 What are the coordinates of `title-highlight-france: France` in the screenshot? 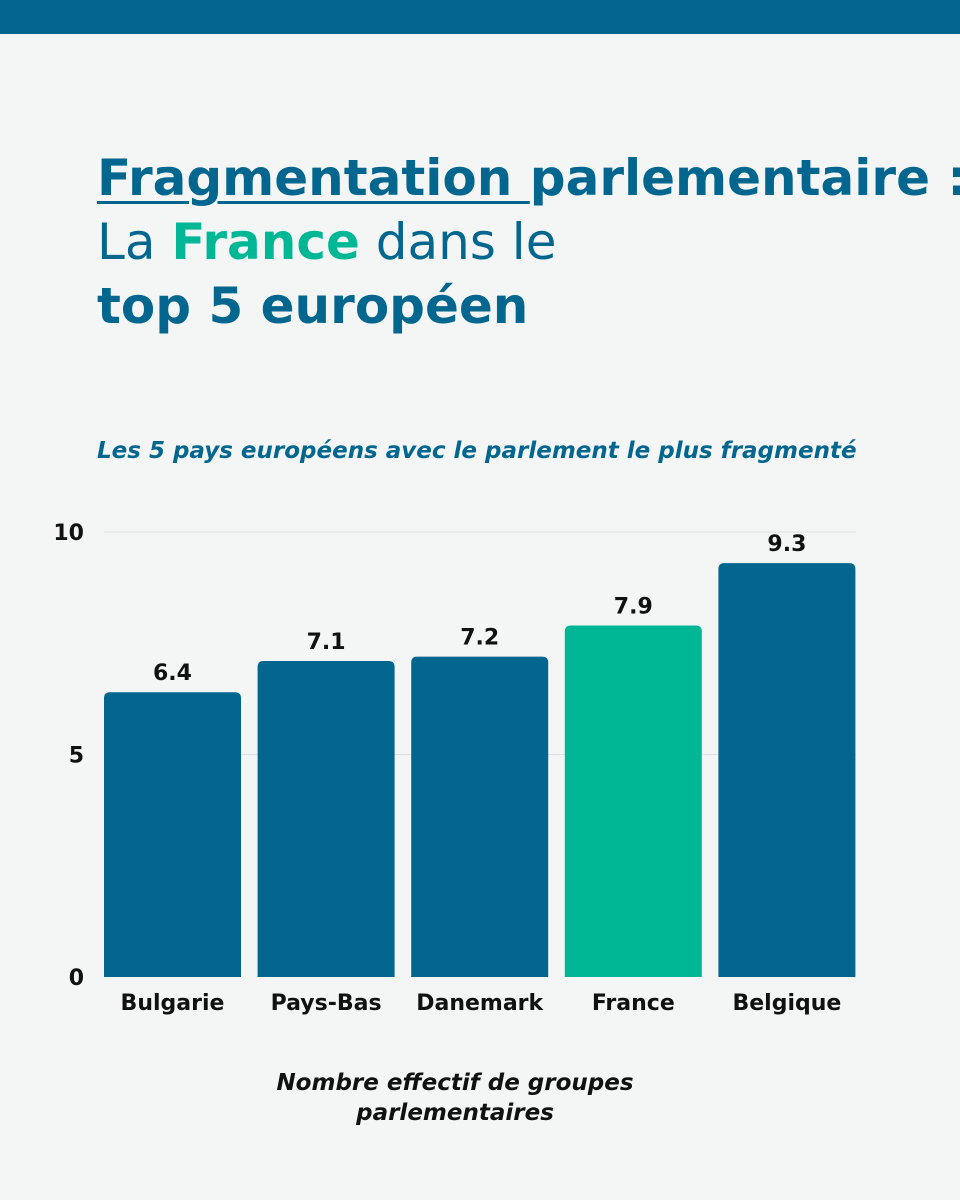 It's located at (265, 242).